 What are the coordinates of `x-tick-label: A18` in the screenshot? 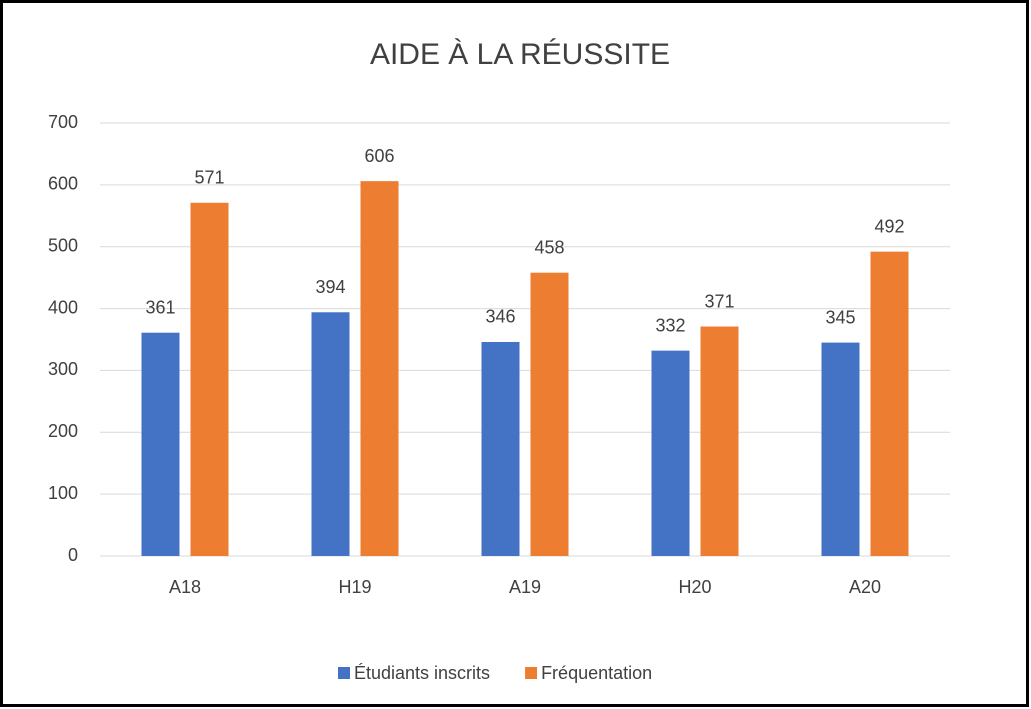 It's located at (185, 587).